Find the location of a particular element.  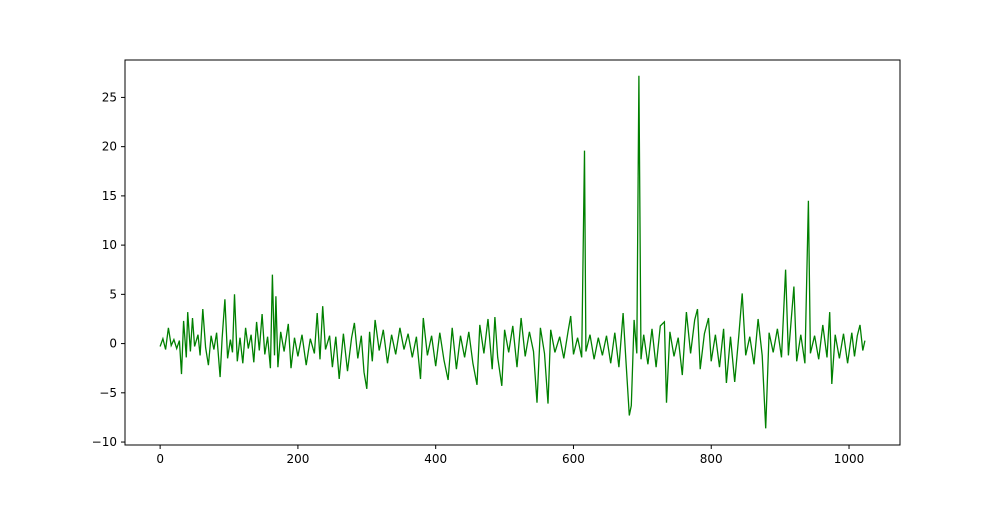

y-tick-label: 5 is located at coordinates (113, 294).